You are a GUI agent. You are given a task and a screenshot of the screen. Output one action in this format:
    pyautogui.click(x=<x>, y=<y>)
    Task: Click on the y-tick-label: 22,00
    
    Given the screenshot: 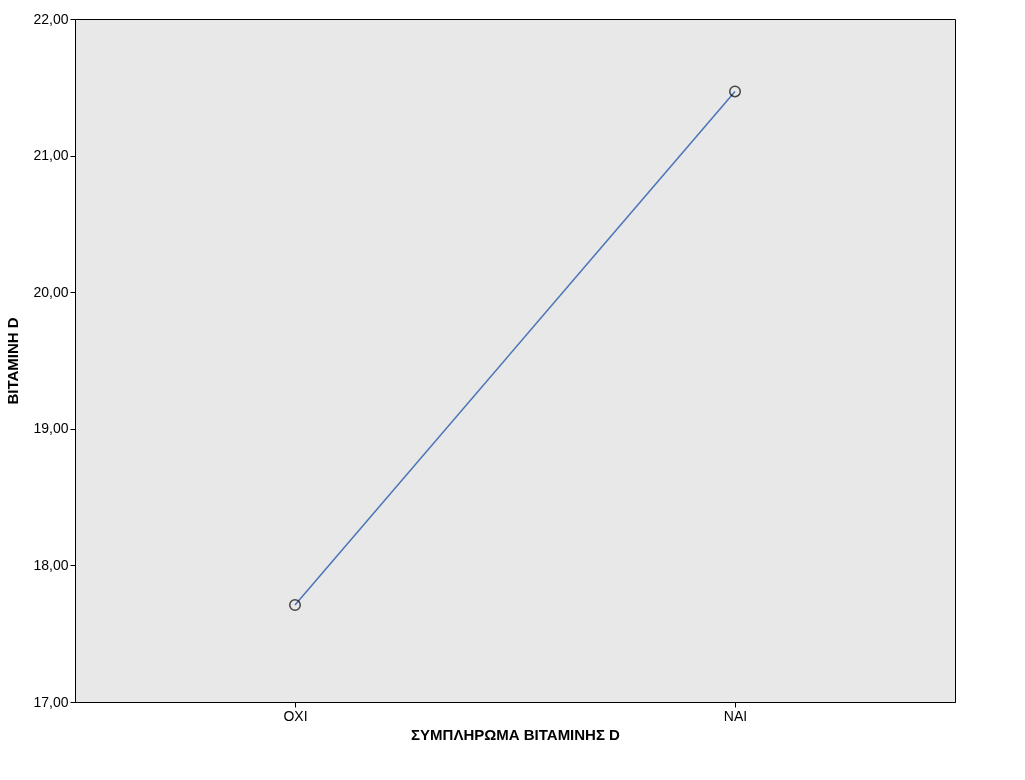 What is the action you would take?
    pyautogui.click(x=51, y=18)
    